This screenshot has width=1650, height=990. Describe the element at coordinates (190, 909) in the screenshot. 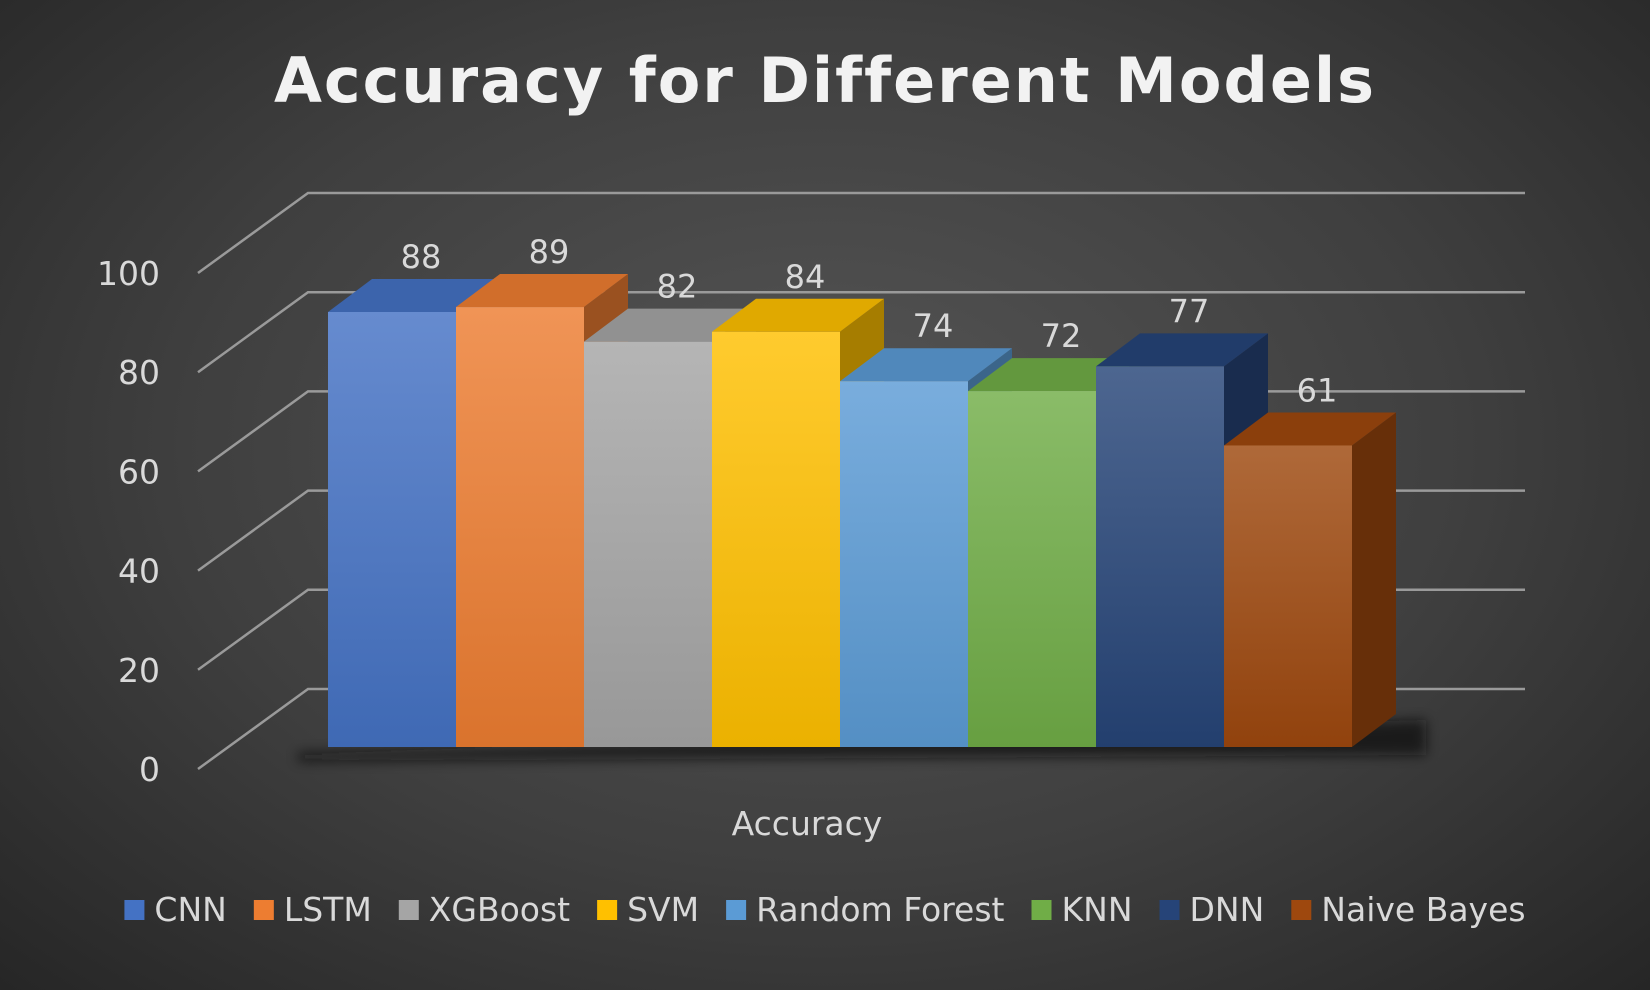

I see `legend-label: CNN` at that location.